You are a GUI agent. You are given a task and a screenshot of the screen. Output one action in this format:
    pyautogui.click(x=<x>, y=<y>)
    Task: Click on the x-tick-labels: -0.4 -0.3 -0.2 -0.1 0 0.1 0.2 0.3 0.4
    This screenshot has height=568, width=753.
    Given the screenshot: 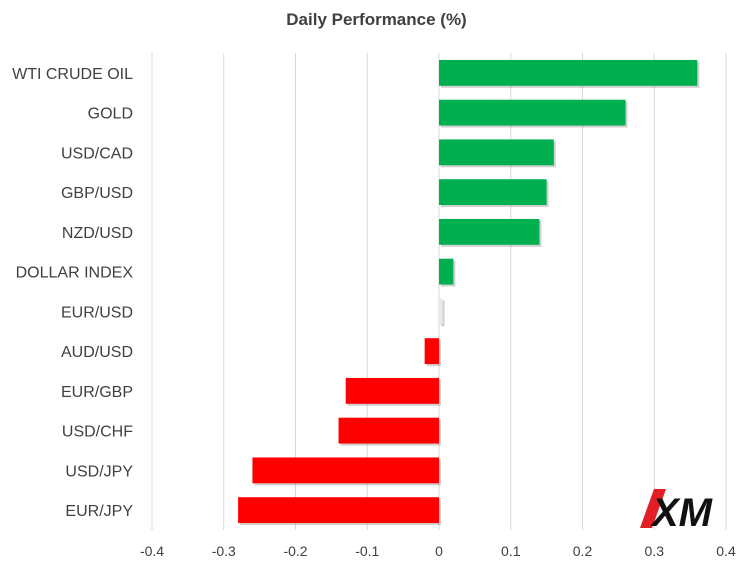 What is the action you would take?
    pyautogui.click(x=438, y=551)
    